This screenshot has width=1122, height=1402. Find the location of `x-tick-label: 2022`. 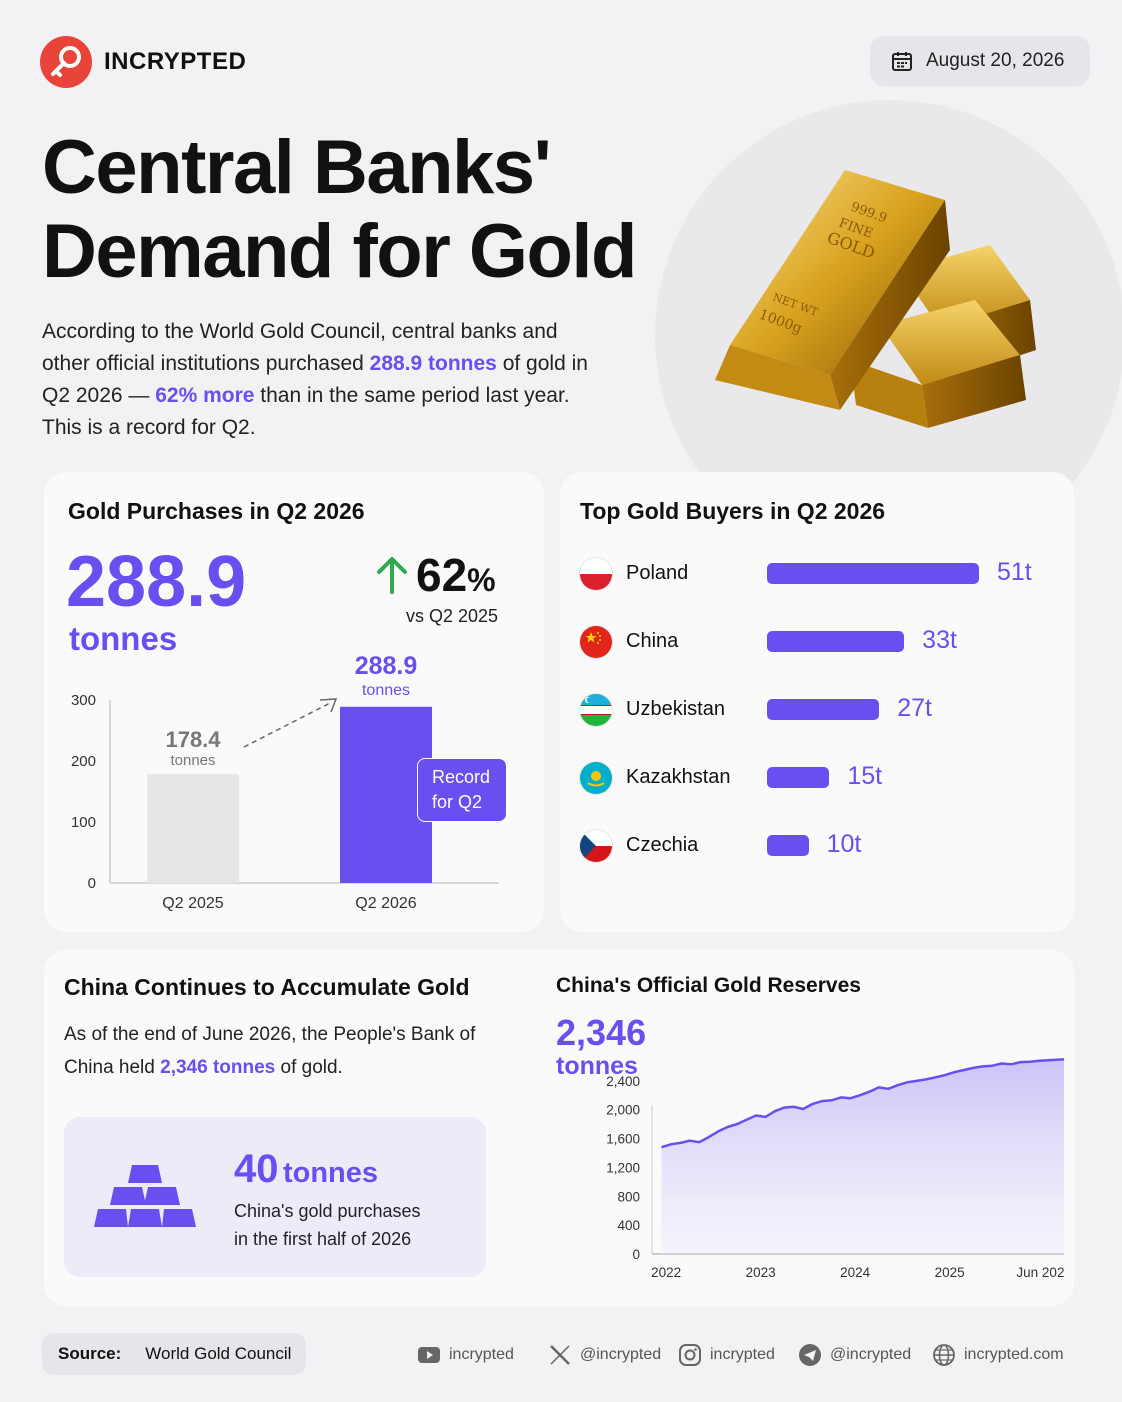

x-tick-label: 2022 is located at coordinates (666, 1272).